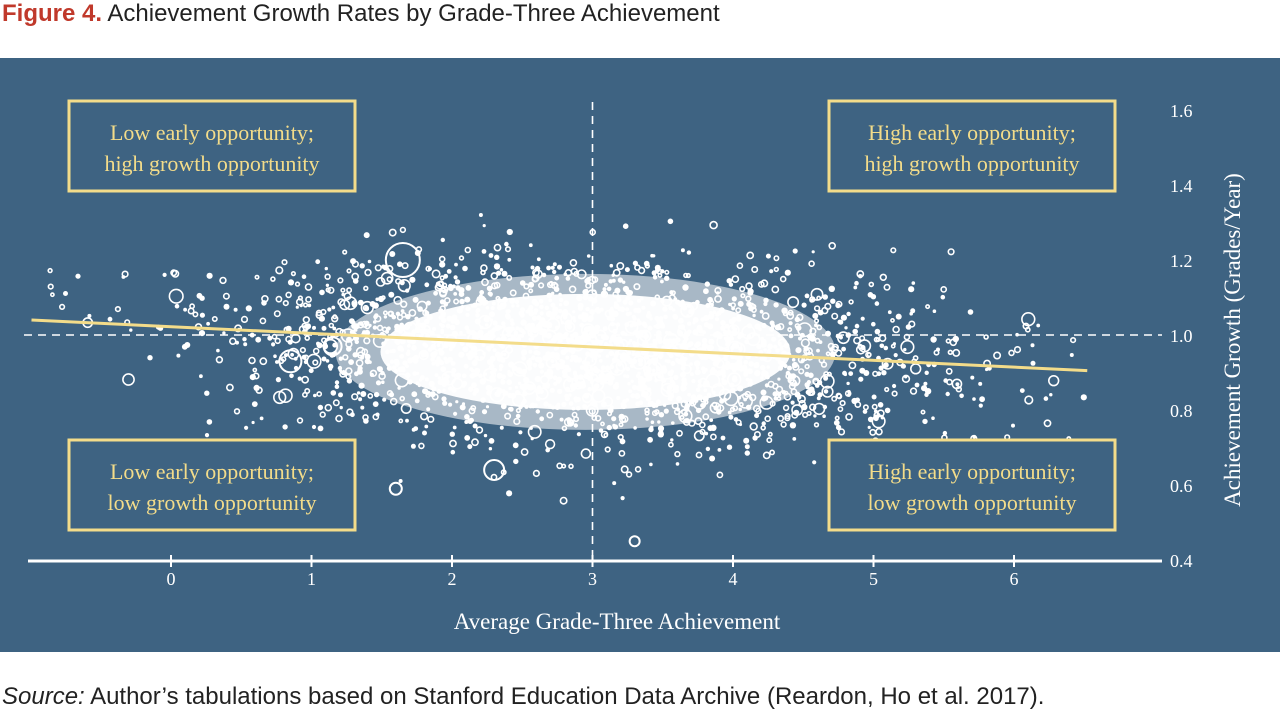 The width and height of the screenshot is (1280, 714). Describe the element at coordinates (971, 163) in the screenshot. I see `quadrant-label-line: high growth opportunity` at that location.